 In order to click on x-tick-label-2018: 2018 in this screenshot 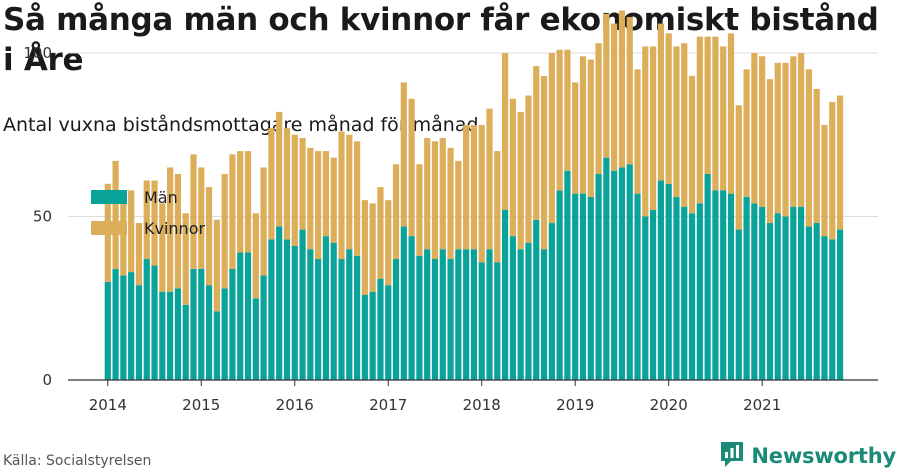, I will do `click(482, 405)`.